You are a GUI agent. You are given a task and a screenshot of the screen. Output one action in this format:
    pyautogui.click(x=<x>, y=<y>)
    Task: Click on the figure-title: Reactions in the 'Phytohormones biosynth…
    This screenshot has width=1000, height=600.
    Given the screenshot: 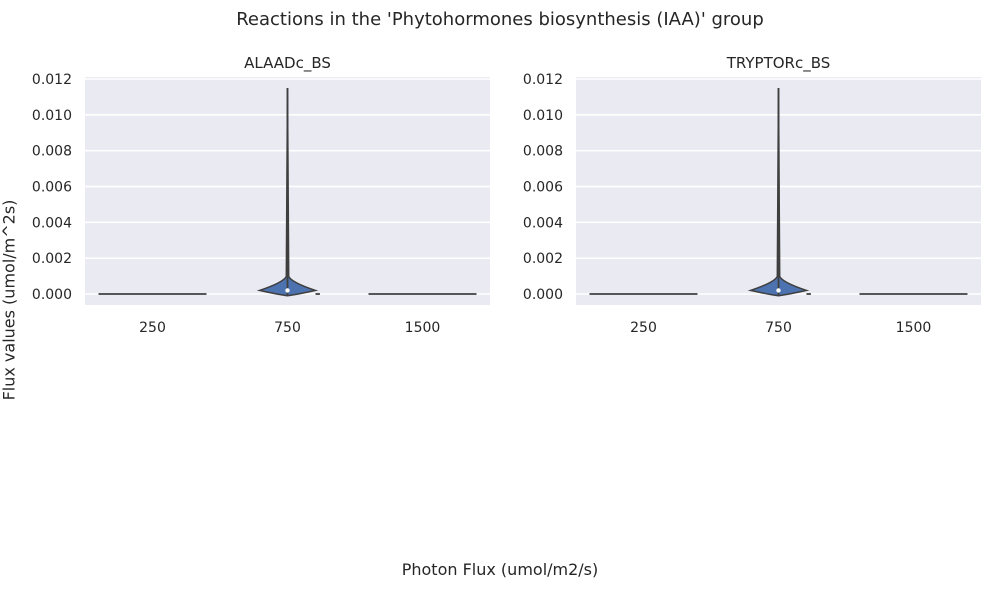 What is the action you would take?
    pyautogui.click(x=500, y=19)
    